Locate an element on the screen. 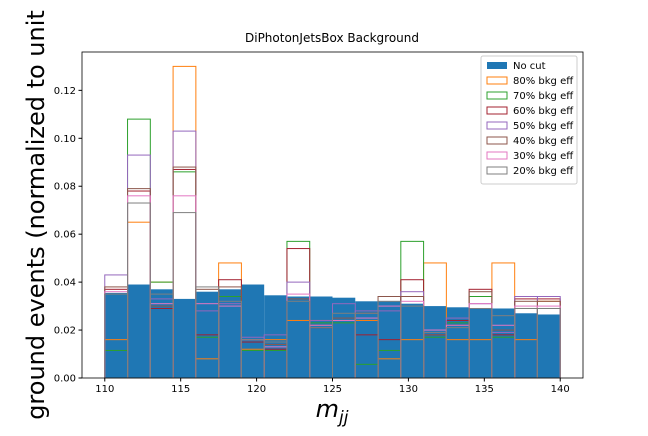  y-tick-label: 0.12 is located at coordinates (65, 91).